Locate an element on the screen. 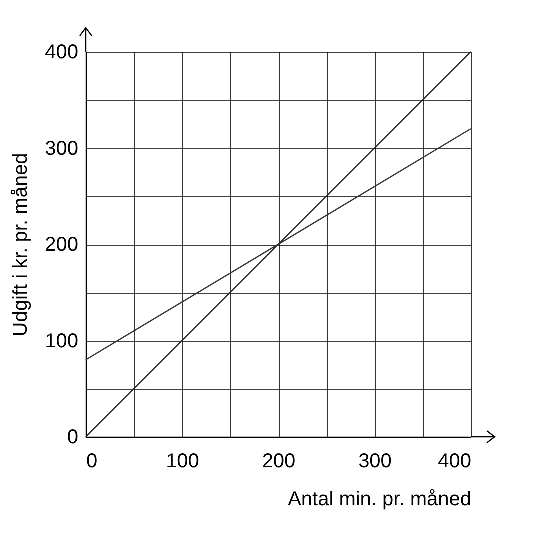  y-tick-label: 0 is located at coordinates (72, 437).